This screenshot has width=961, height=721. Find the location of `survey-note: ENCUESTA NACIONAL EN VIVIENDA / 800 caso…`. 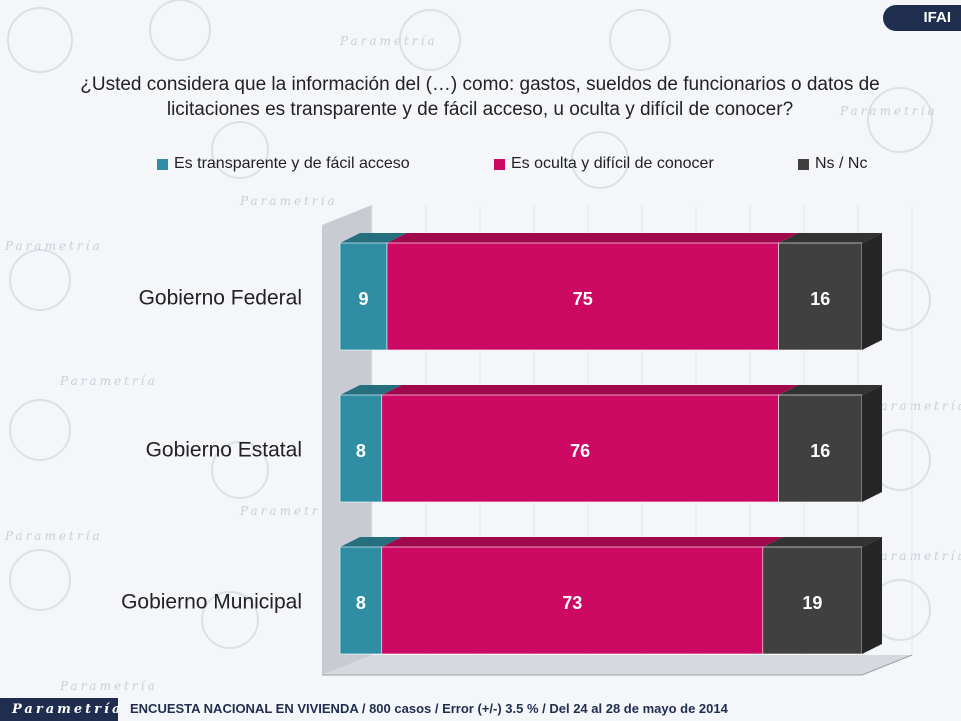

survey-note: ENCUESTA NACIONAL EN VIVIENDA / 800 caso… is located at coordinates (429, 708).